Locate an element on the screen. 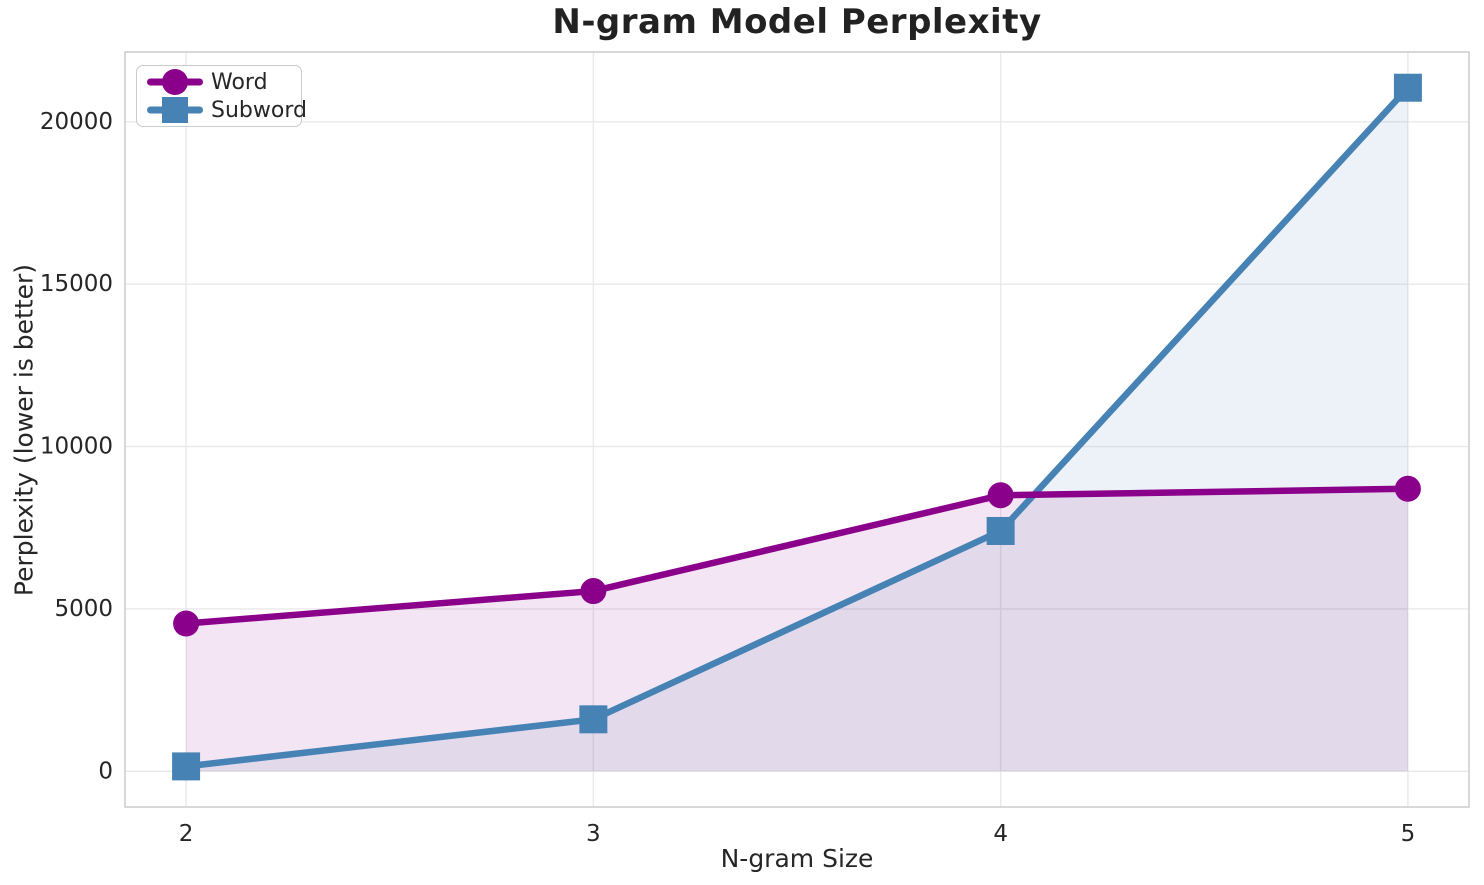 The height and width of the screenshot is (885, 1484). legend-label-word: Word is located at coordinates (239, 82).